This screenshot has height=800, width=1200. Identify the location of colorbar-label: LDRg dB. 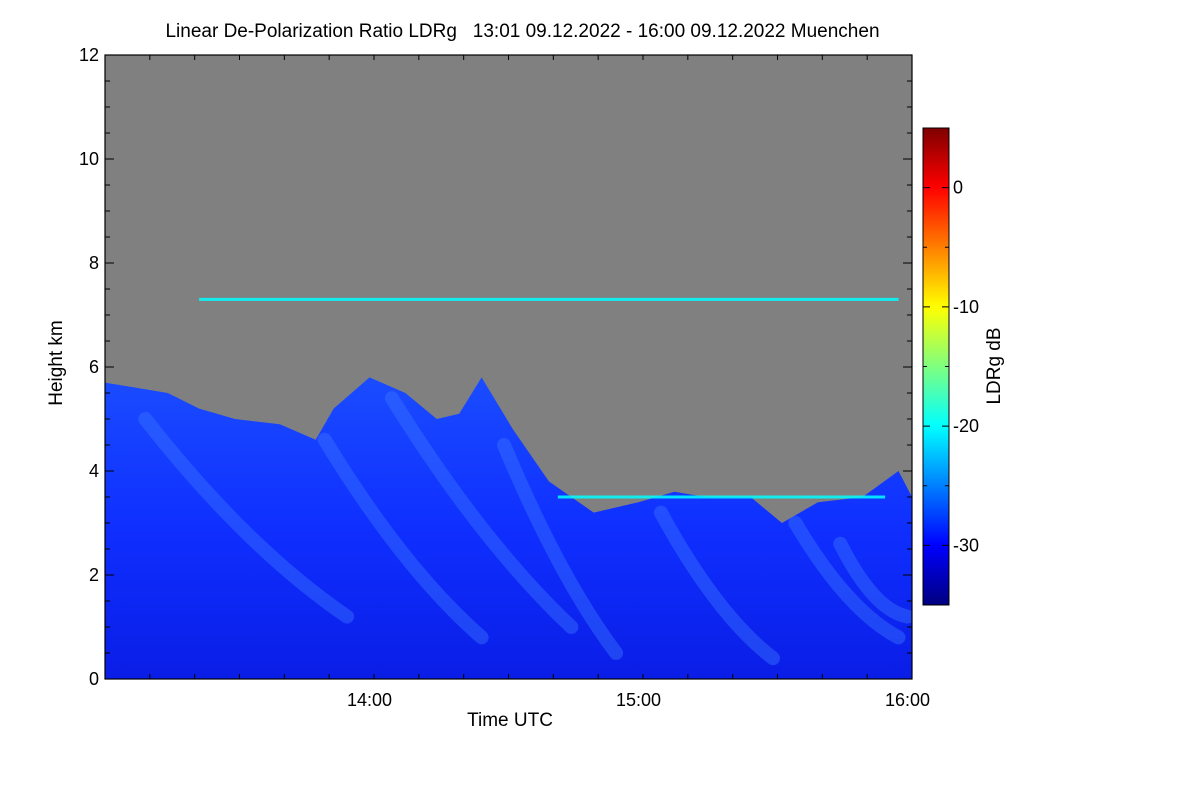
(994, 365).